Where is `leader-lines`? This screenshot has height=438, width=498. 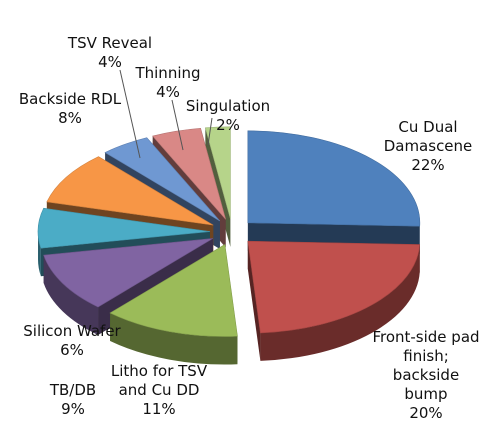
leader-lines is located at coordinates (166, 114).